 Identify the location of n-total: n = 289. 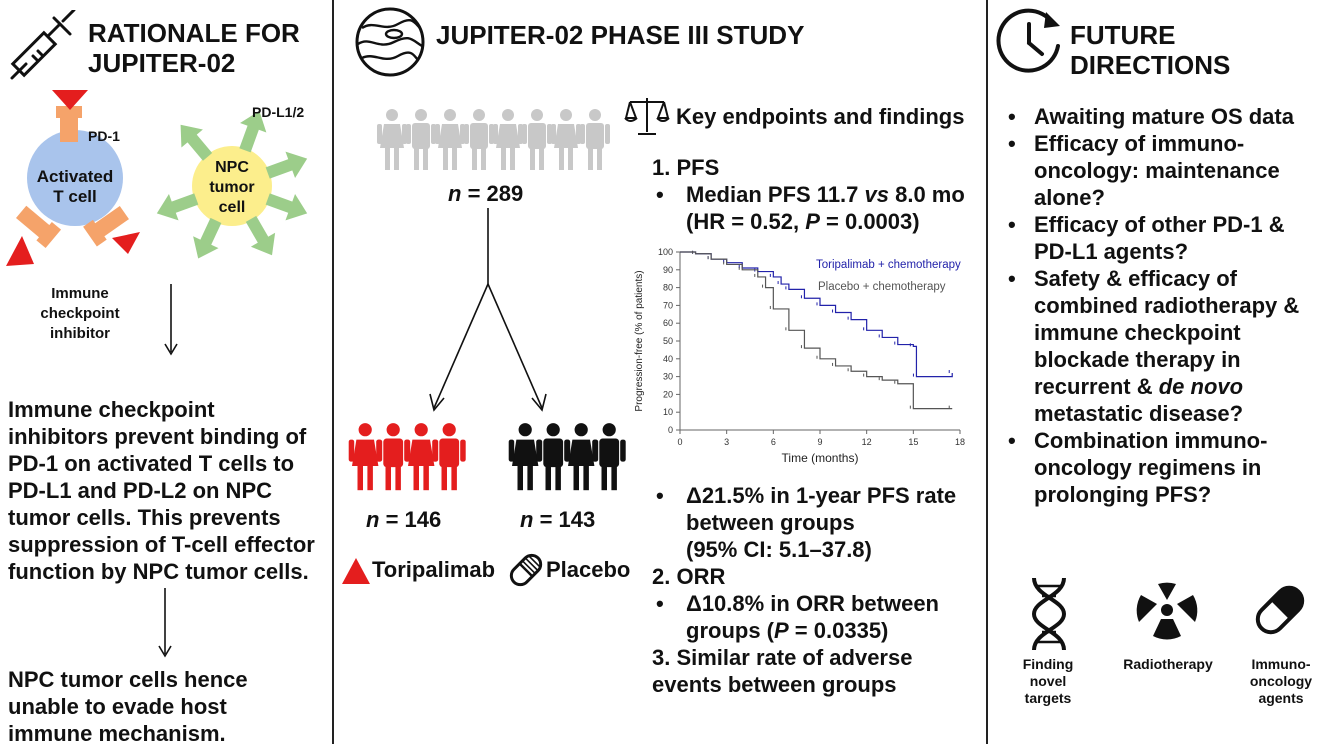
(486, 193).